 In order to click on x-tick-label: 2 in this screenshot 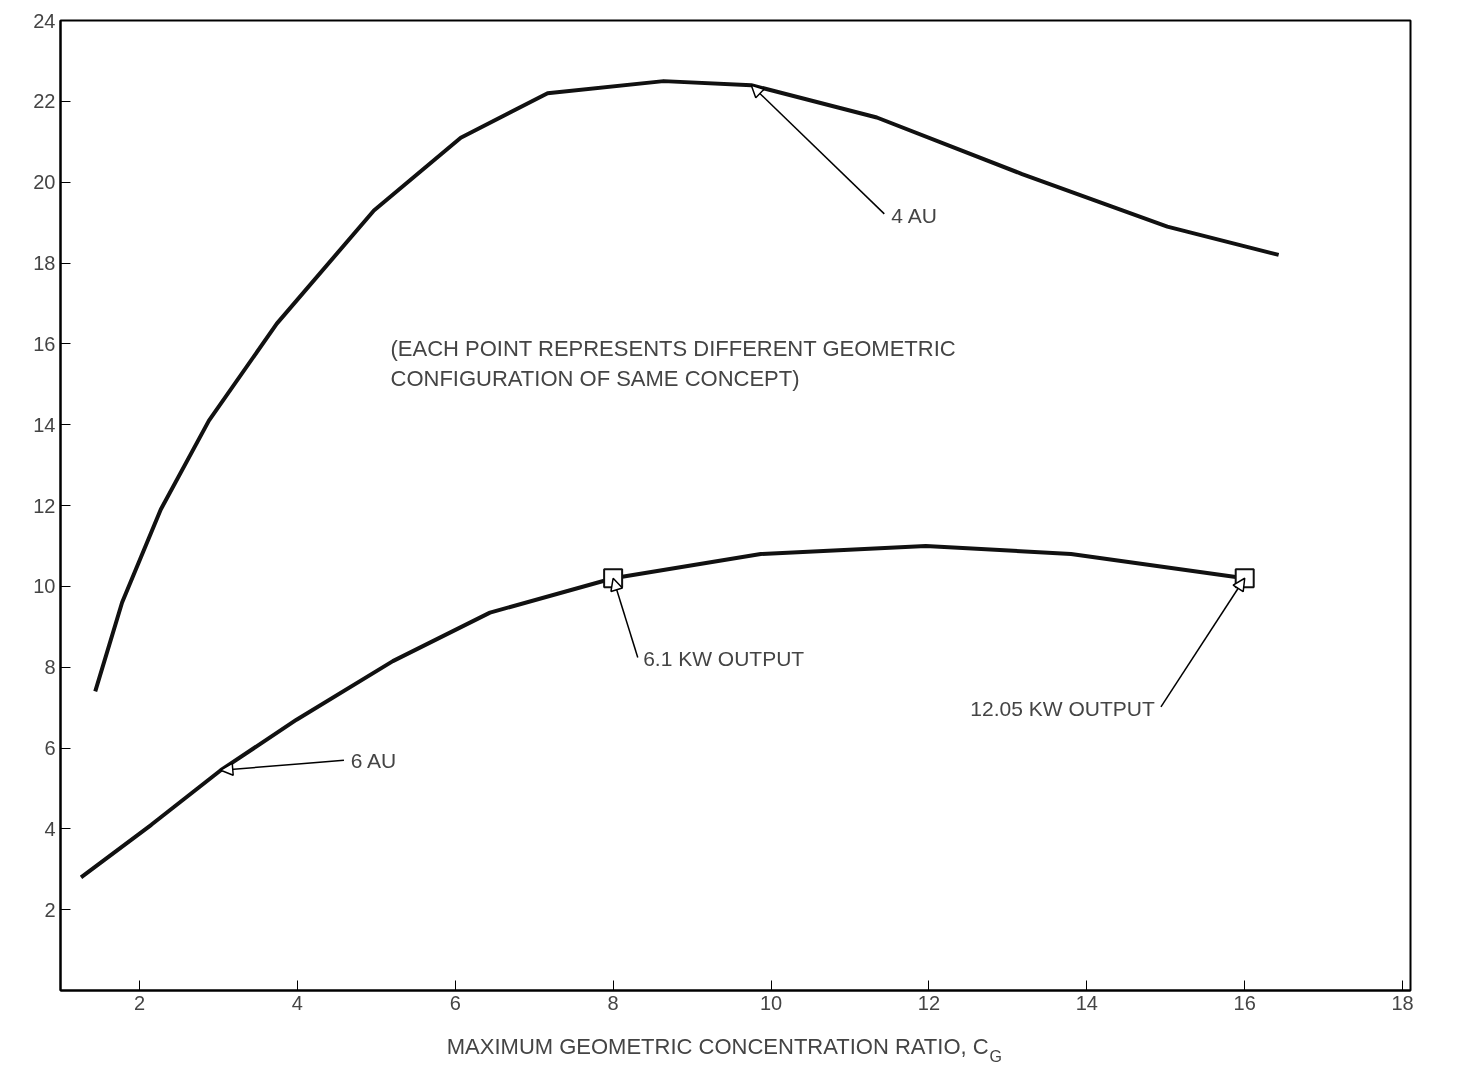, I will do `click(139, 1002)`.